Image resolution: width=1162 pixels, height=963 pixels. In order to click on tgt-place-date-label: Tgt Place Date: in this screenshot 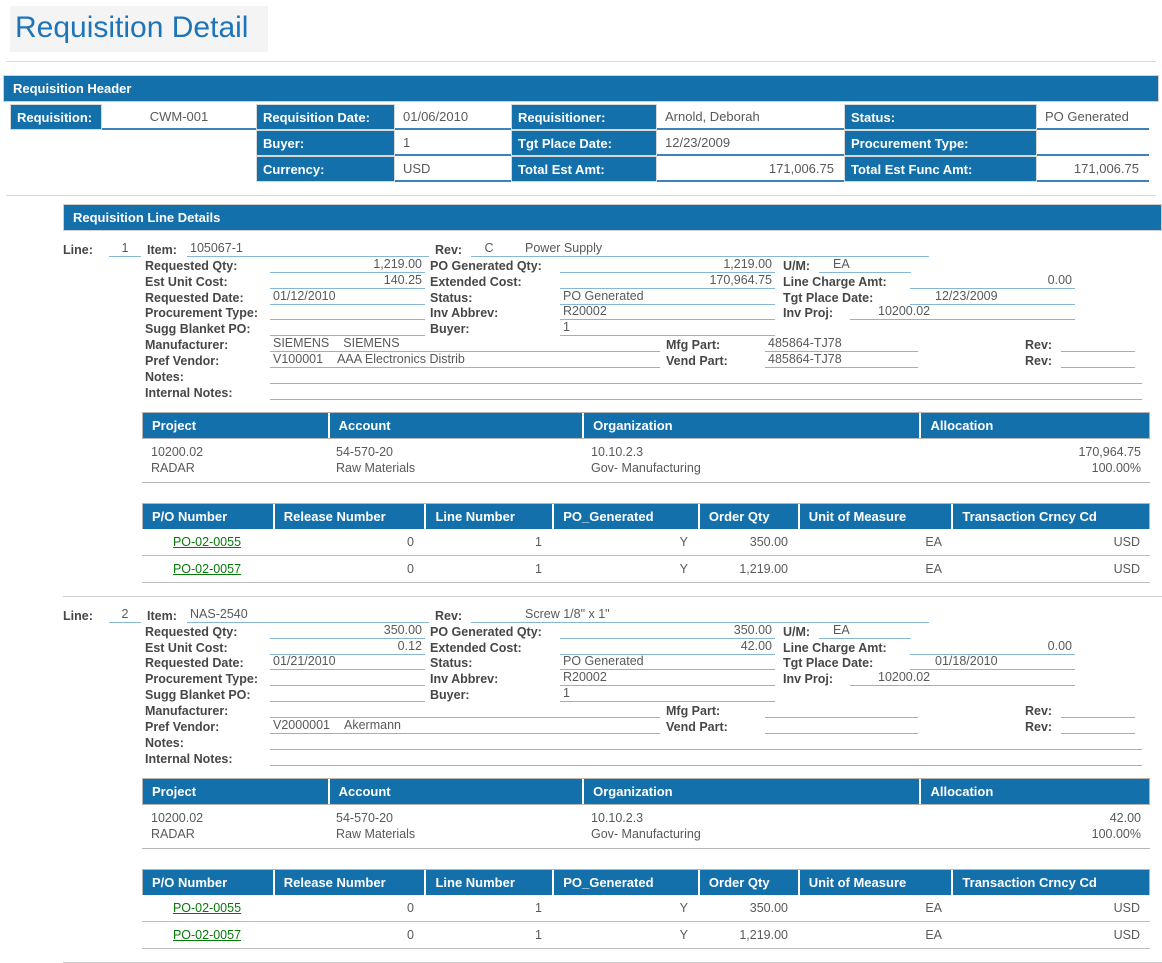, I will do `click(584, 143)`.